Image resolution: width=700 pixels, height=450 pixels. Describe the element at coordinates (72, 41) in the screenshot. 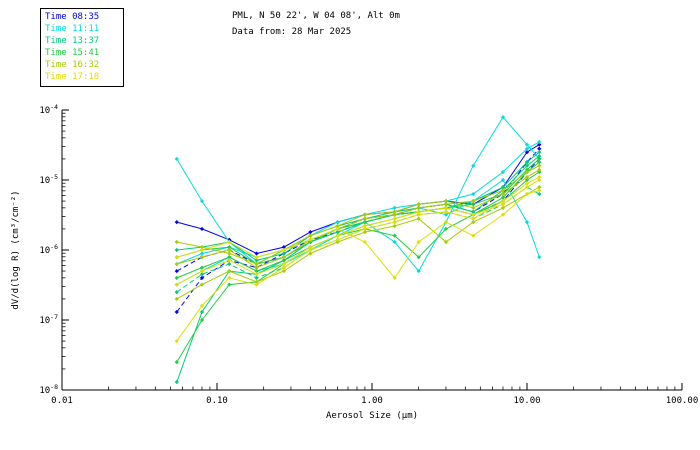

I see `legend-entry-1337: Time 13:37` at that location.